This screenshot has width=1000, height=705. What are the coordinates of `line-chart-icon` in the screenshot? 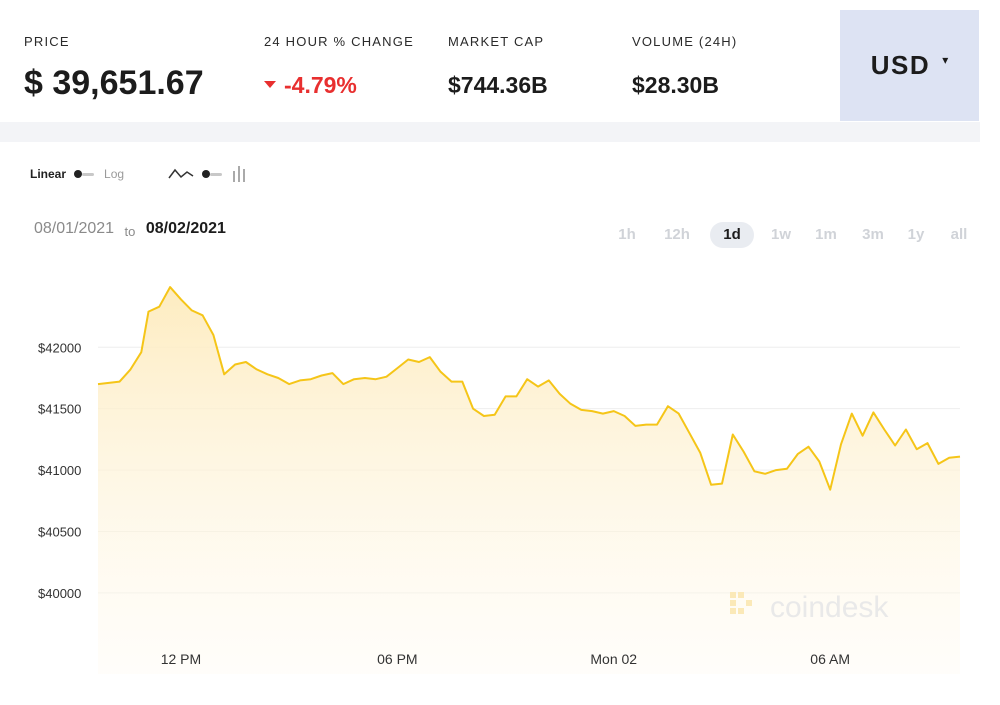 It's located at (181, 174).